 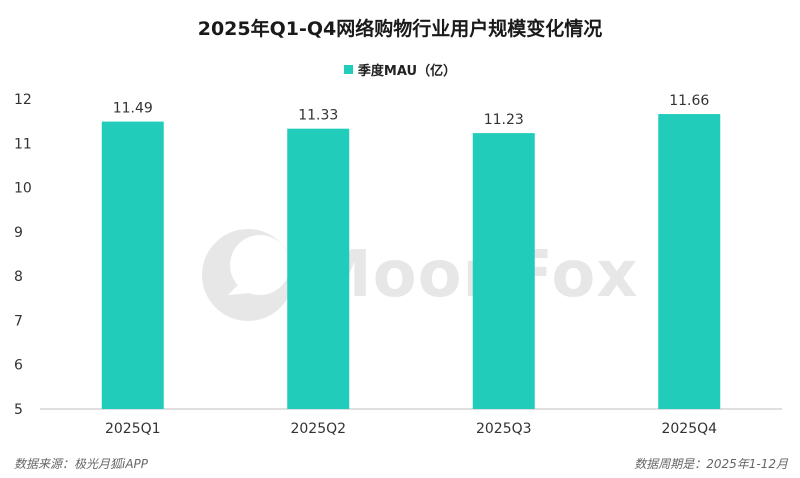 What do you see at coordinates (711, 464) in the screenshot?
I see `data-period: 数据周期是：2025年1-12月` at bounding box center [711, 464].